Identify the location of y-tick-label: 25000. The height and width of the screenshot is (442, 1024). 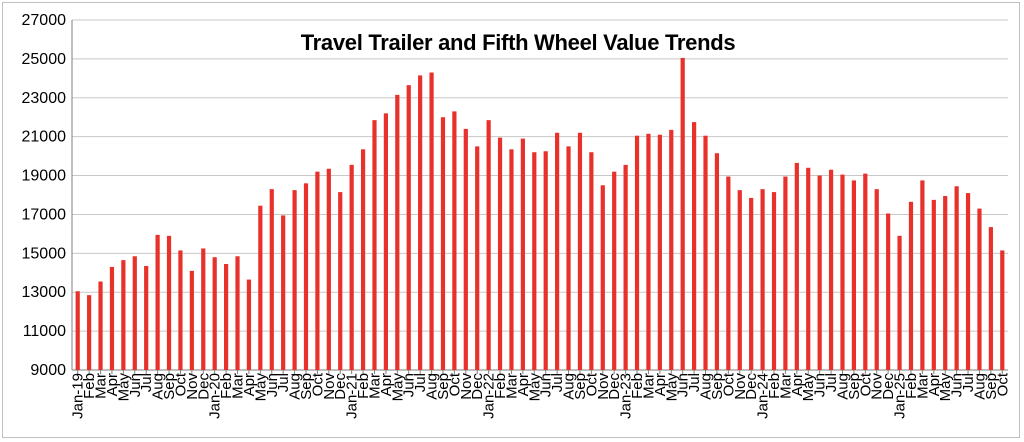
(44, 59).